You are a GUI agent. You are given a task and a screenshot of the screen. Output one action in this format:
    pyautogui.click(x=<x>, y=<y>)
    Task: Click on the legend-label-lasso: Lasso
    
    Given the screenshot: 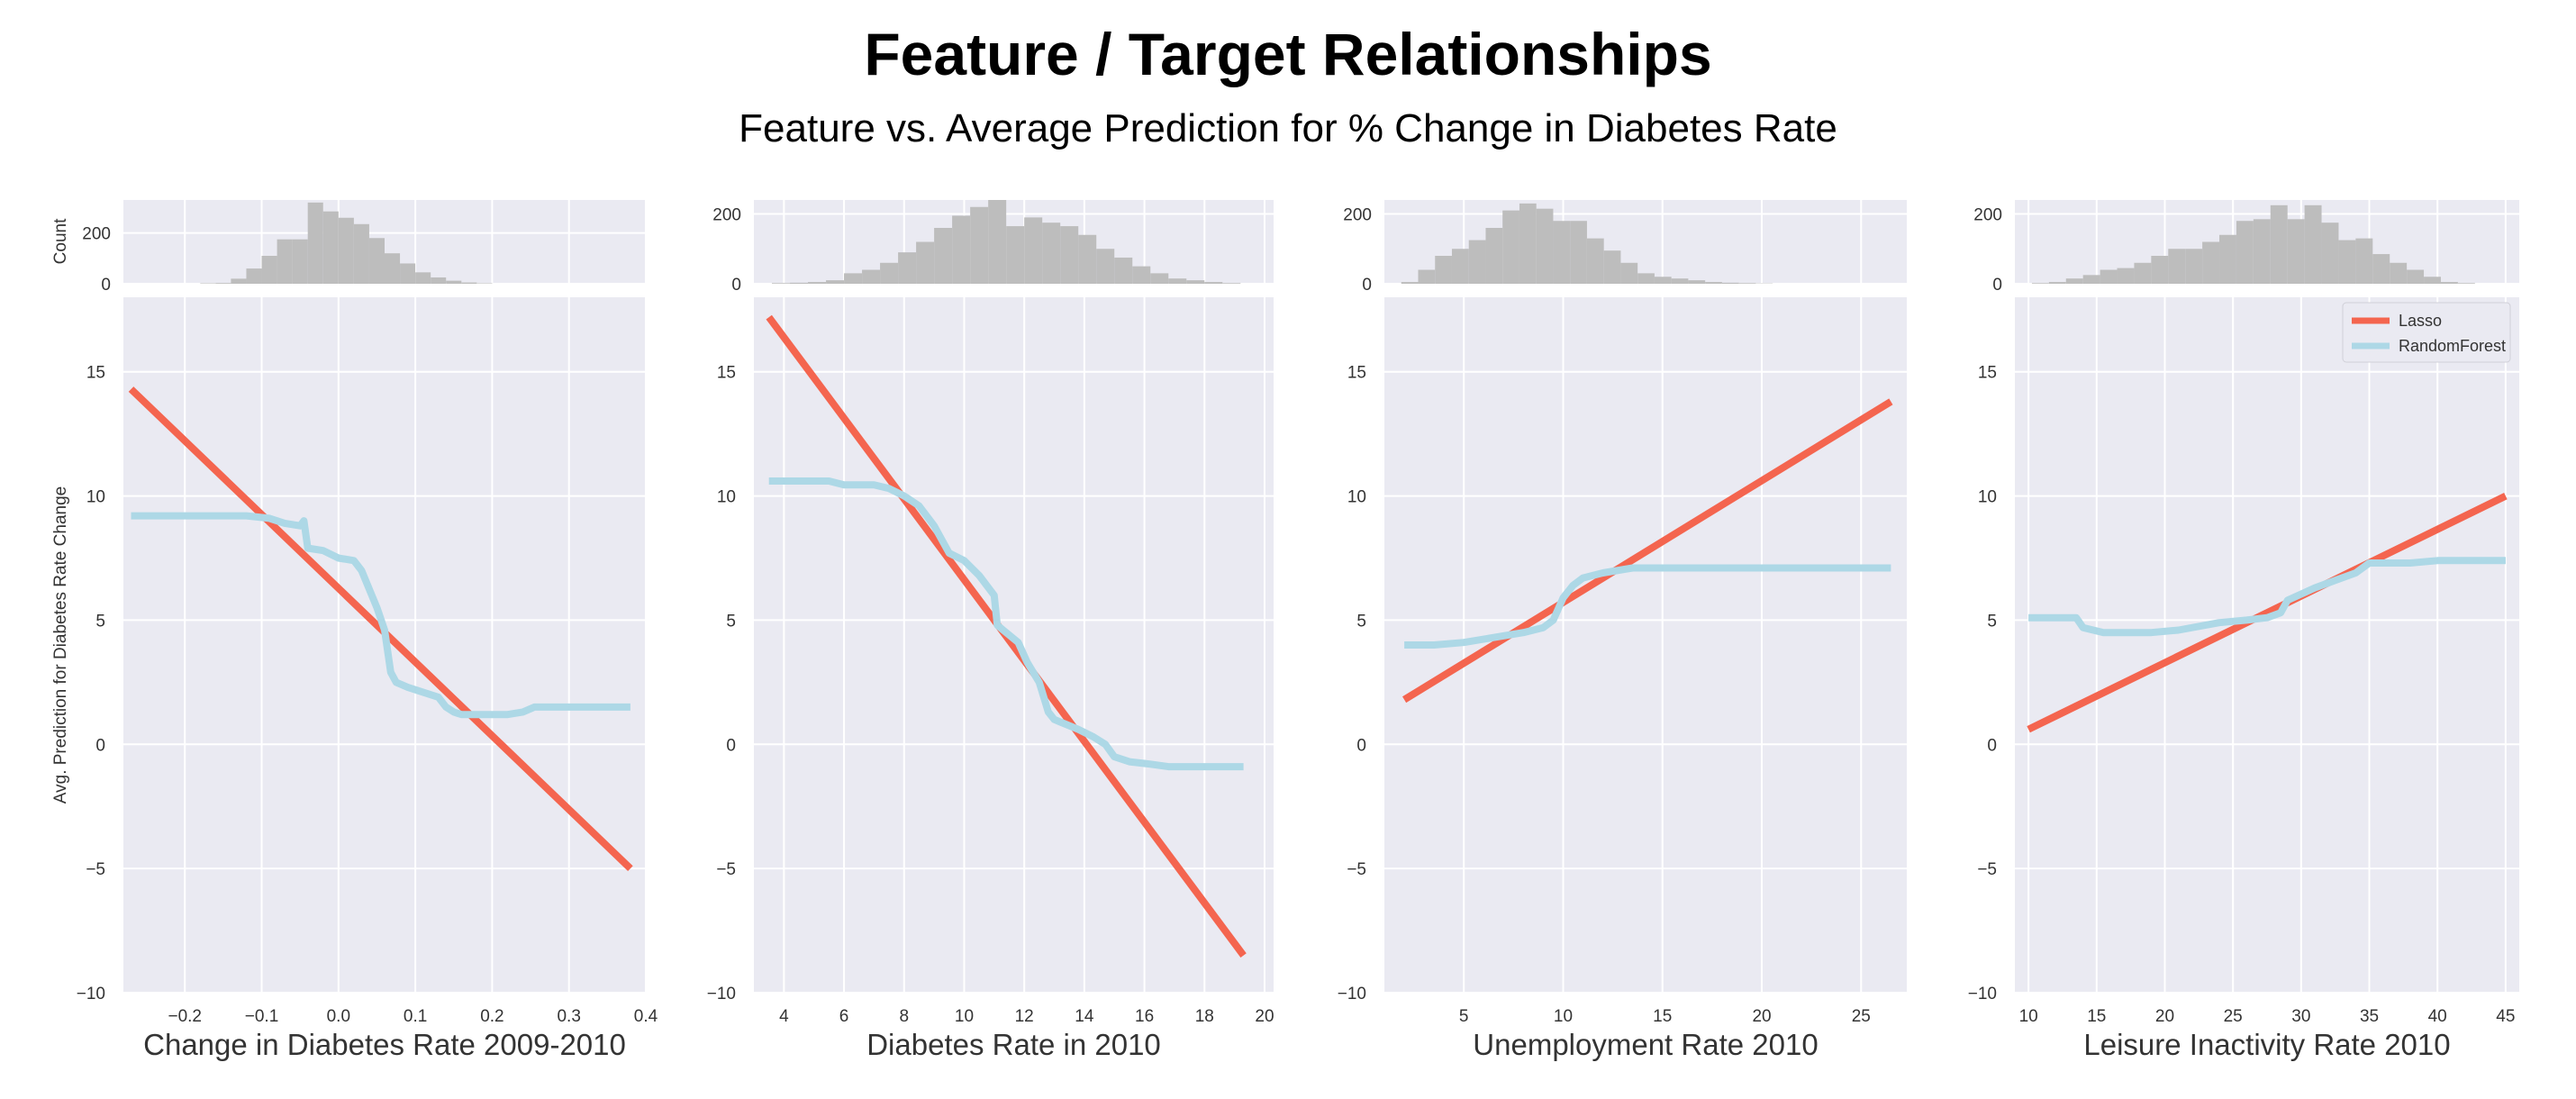 What is the action you would take?
    pyautogui.click(x=2420, y=321)
    